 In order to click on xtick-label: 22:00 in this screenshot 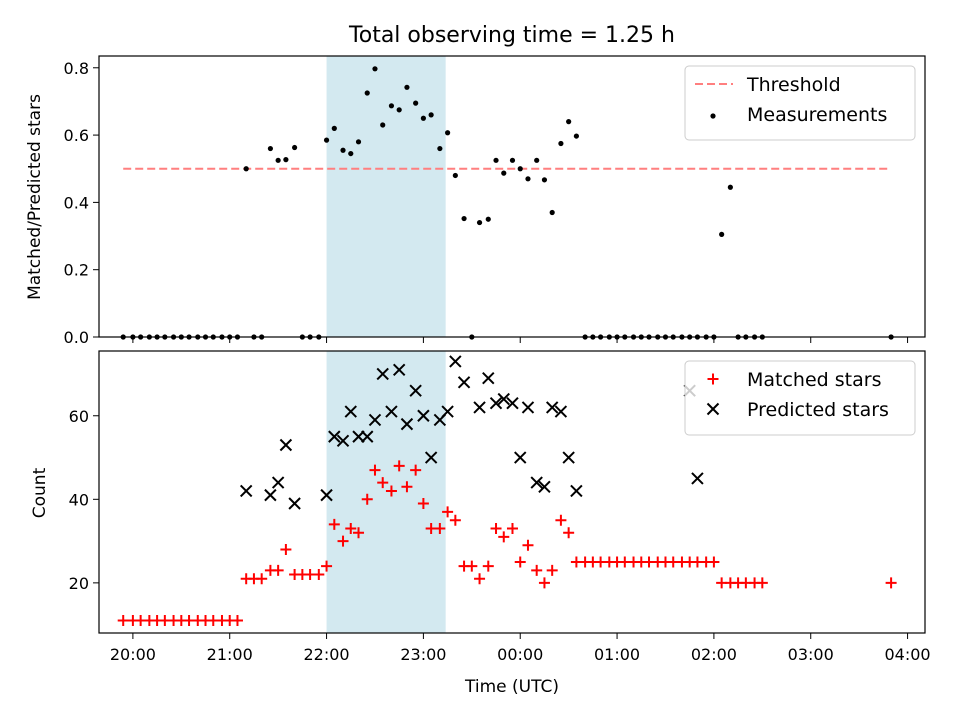, I will do `click(327, 654)`.